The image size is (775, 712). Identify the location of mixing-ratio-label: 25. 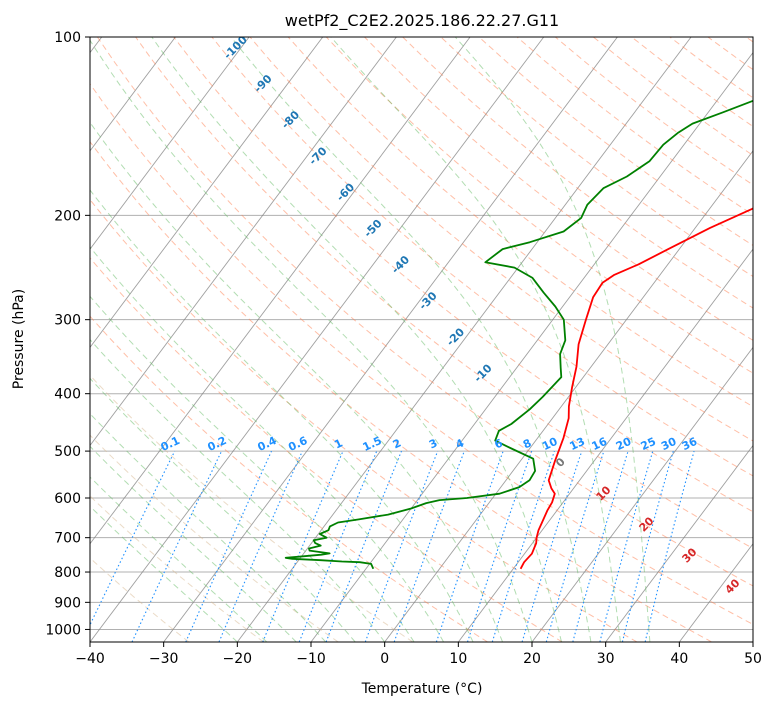
(648, 444).